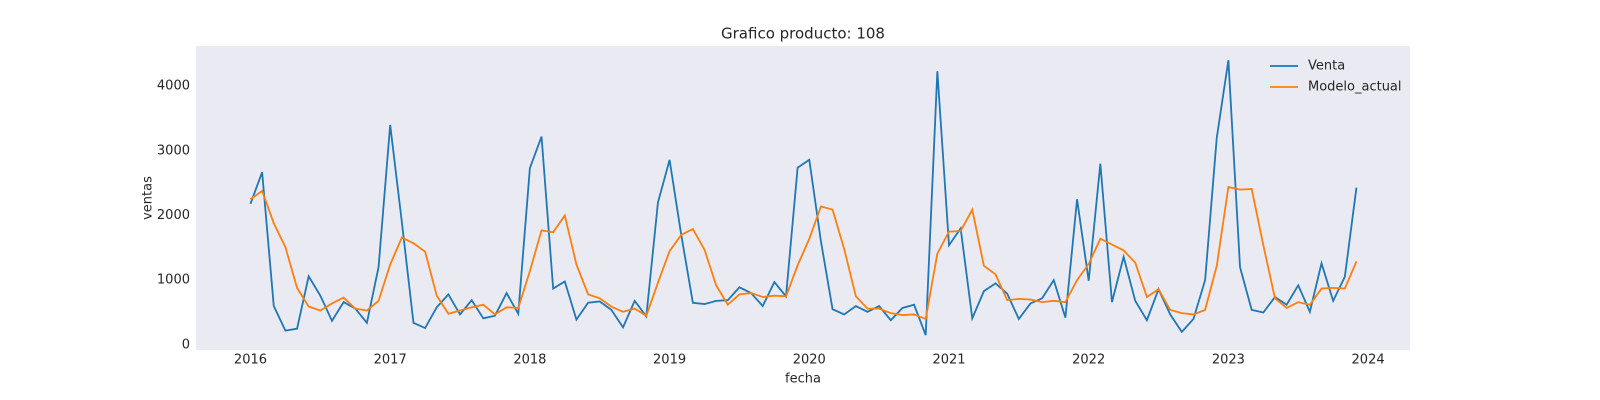  I want to click on x-tick-label: 2020, so click(809, 360).